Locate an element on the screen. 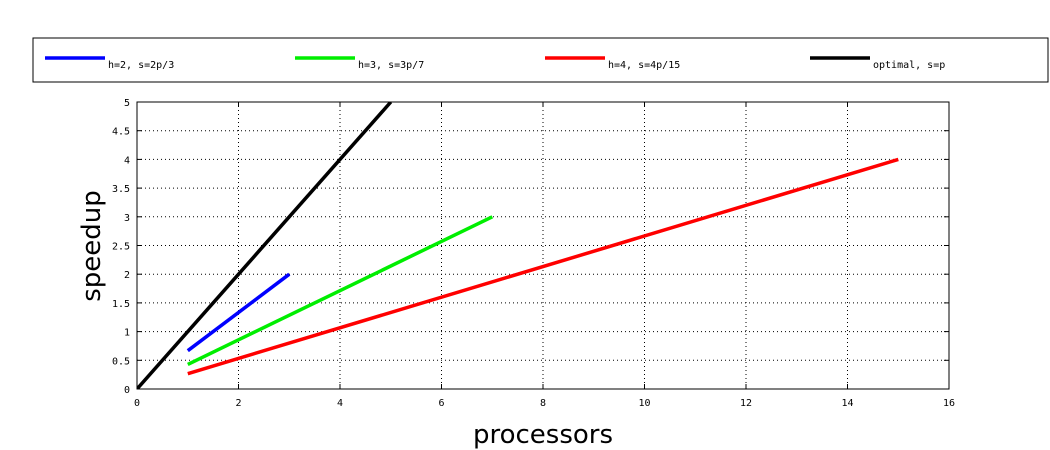 This screenshot has width=1050, height=450. legend-box is located at coordinates (540, 60).